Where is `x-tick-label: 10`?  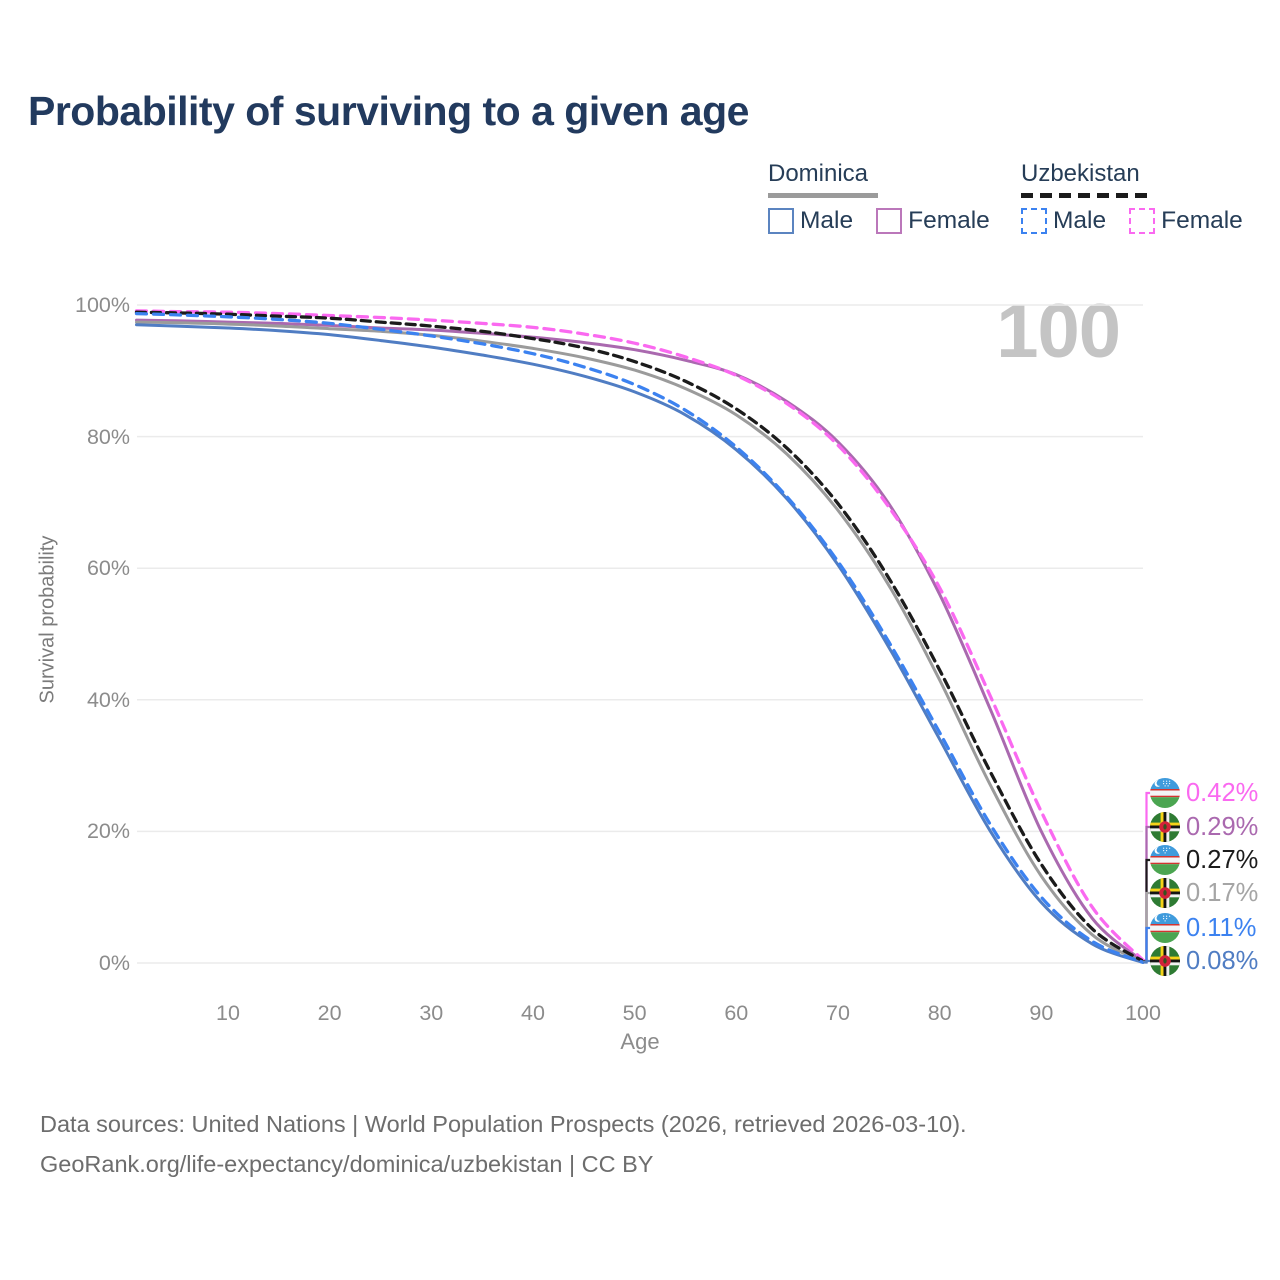 x-tick-label: 10 is located at coordinates (228, 1013).